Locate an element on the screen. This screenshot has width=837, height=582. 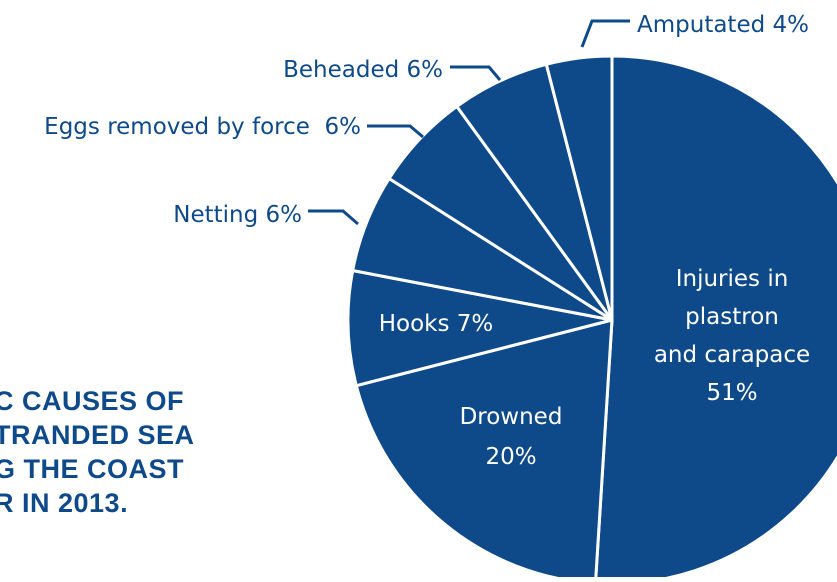
slice-label-drowned: Drowned 20% is located at coordinates (511, 437).